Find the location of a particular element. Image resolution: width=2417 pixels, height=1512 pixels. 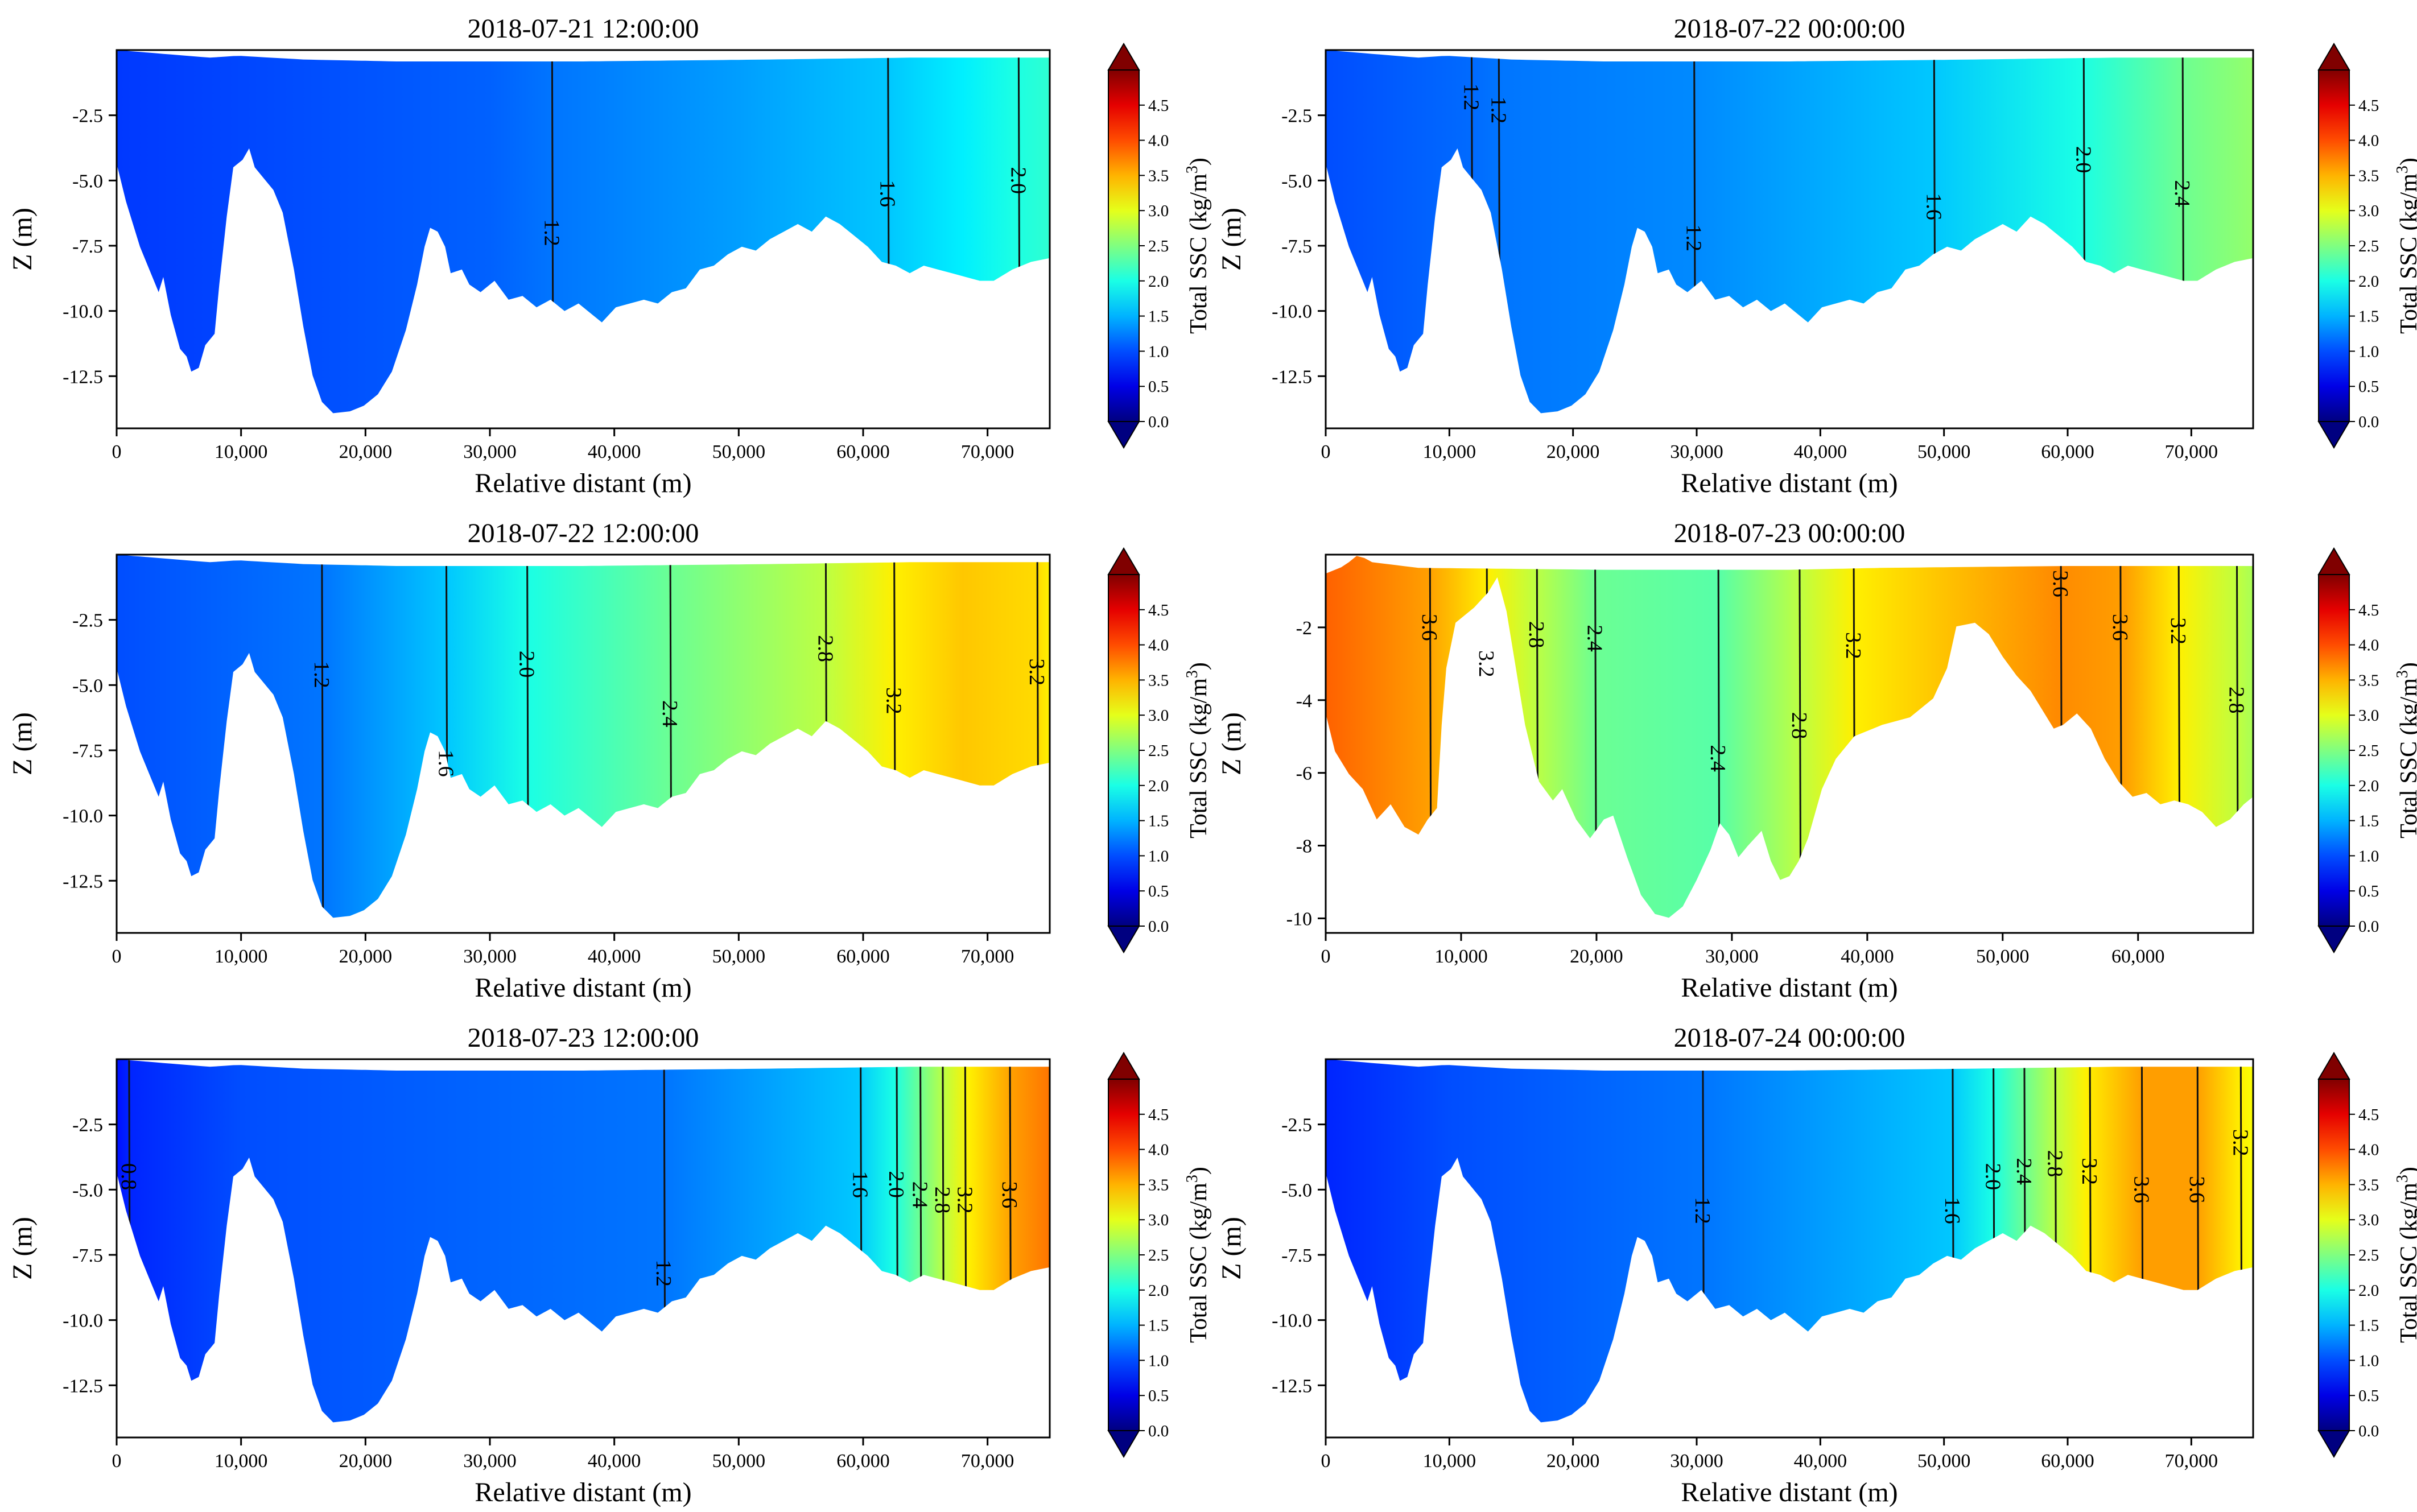

panel-title: 2018-07-22 12:00:00 is located at coordinates (584, 533).